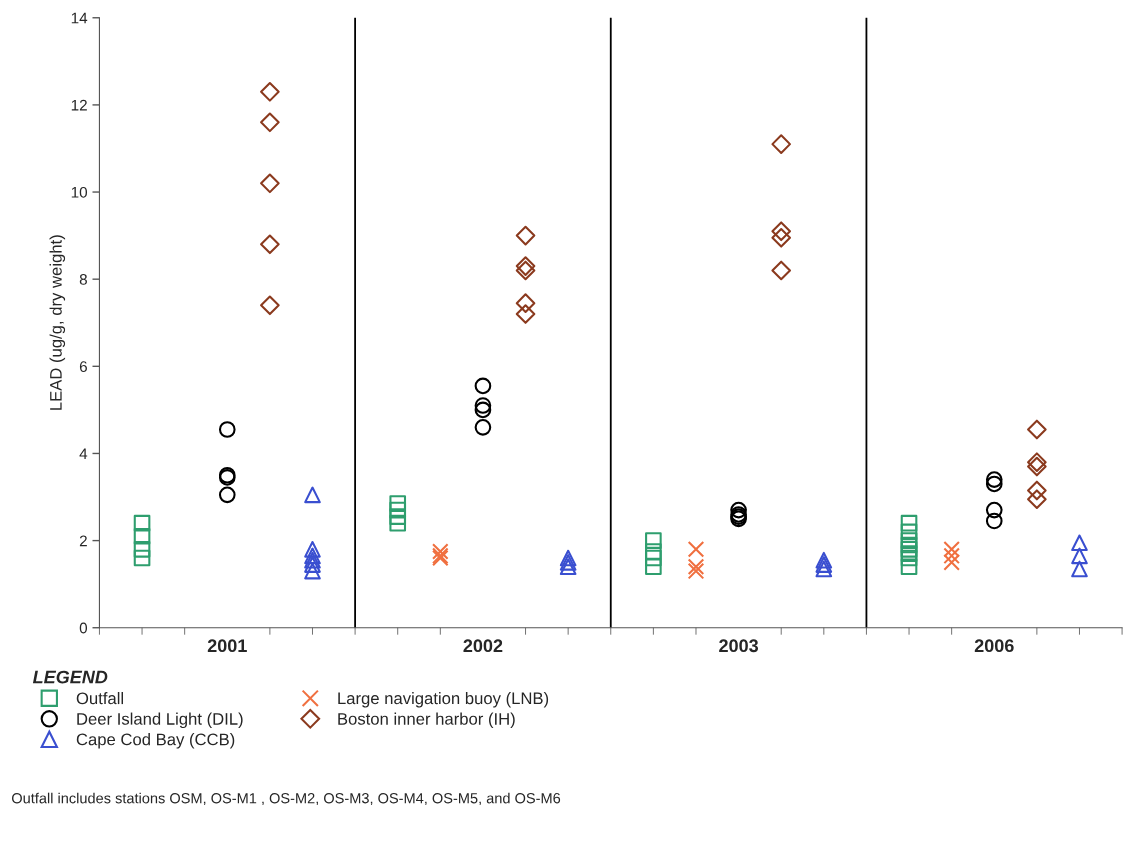 The width and height of the screenshot is (1130, 846). What do you see at coordinates (79, 18) in the screenshot?
I see `y-tick-label: 14` at bounding box center [79, 18].